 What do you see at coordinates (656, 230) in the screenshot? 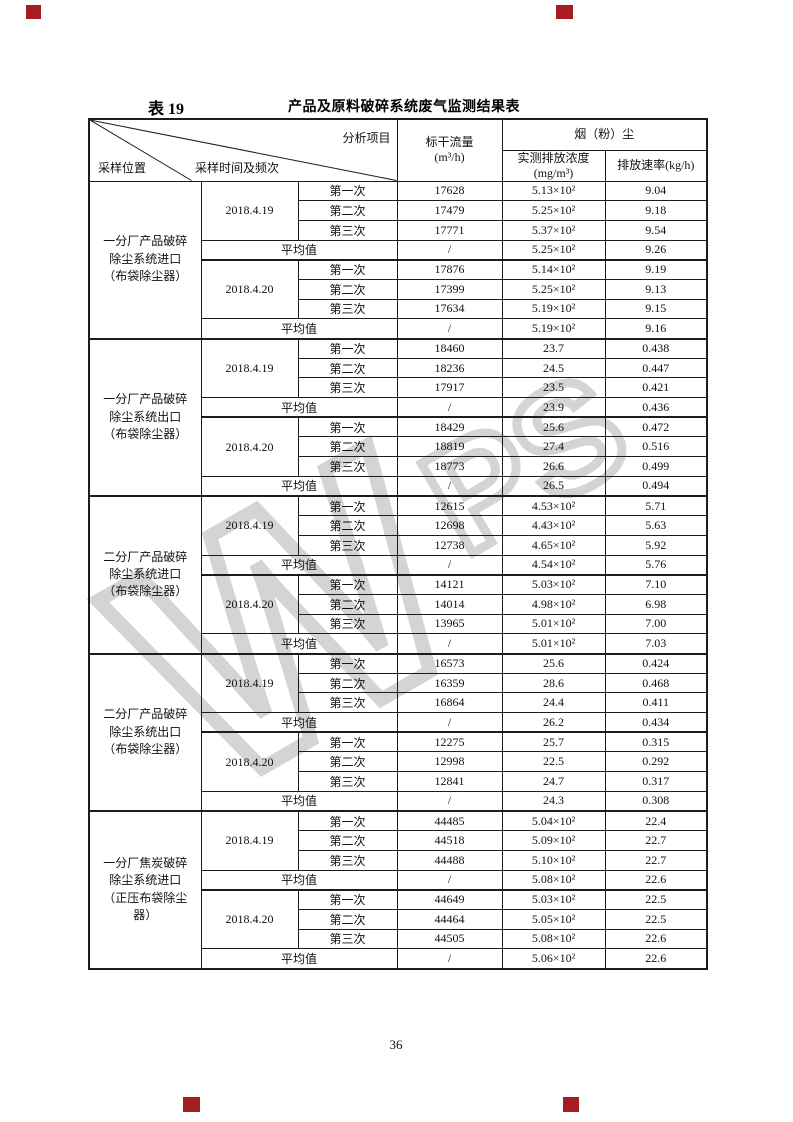
I see `rate-cell: 9.54` at bounding box center [656, 230].